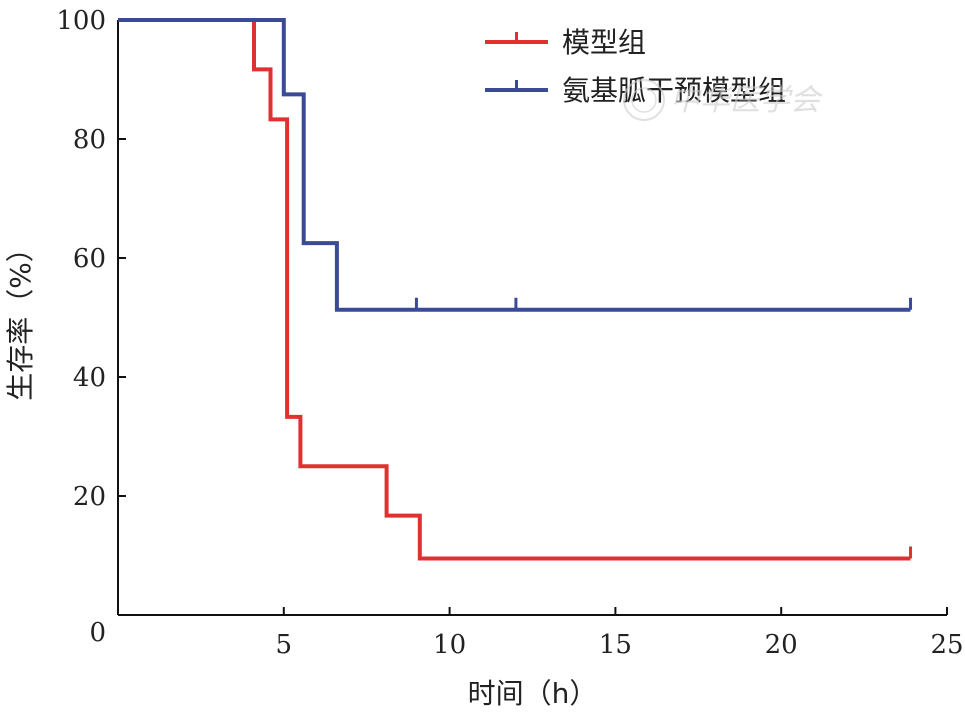 Image resolution: width=965 pixels, height=718 pixels. What do you see at coordinates (89, 497) in the screenshot?
I see `y-tick-label: 20` at bounding box center [89, 497].